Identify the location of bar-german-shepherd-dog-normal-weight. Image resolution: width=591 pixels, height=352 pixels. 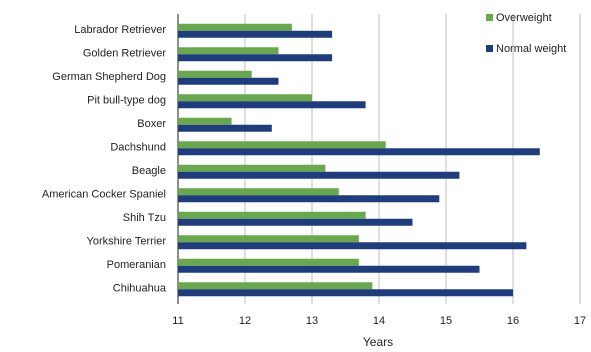
(228, 81).